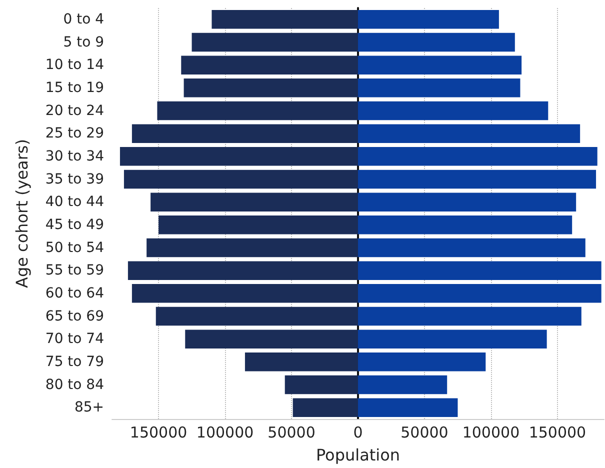 Image resolution: width=605 pixels, height=468 pixels. Describe the element at coordinates (74, 156) in the screenshot. I see `y-tick-label: 30 to 34` at that location.